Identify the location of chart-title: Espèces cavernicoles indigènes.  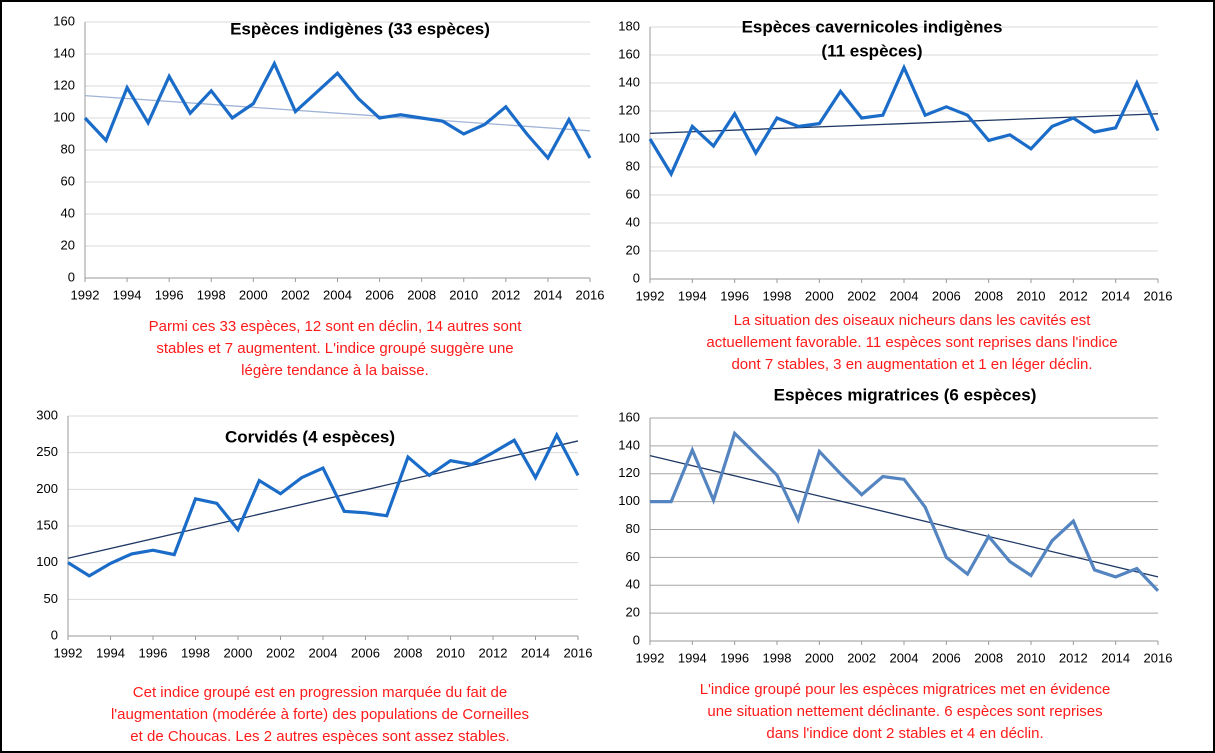
(872, 26).